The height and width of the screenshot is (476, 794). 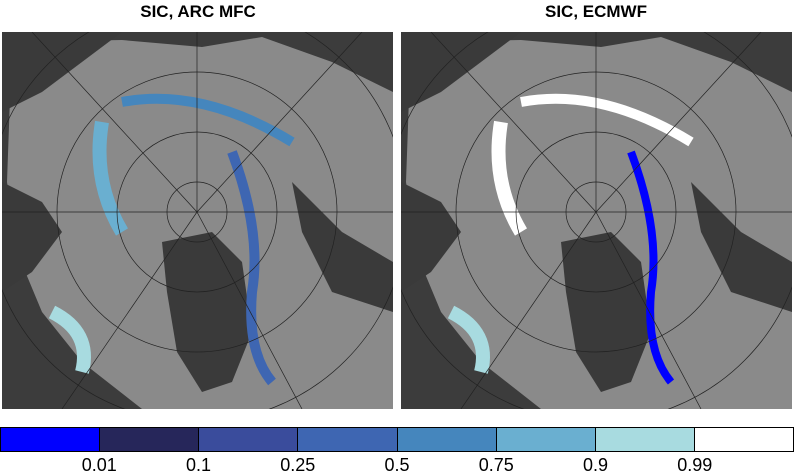 What do you see at coordinates (99, 465) in the screenshot?
I see `colorbar-tick-label: 0.01` at bounding box center [99, 465].